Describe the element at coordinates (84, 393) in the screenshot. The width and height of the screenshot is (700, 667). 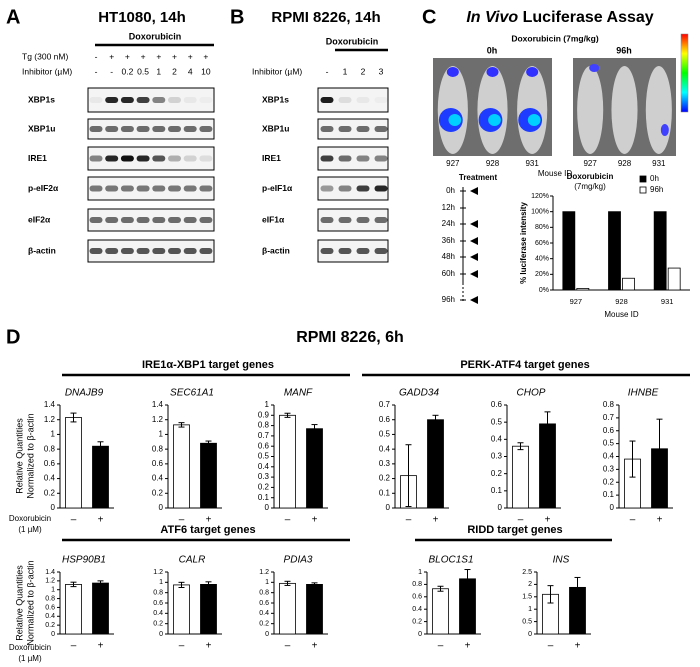
I see `chart-title: DNAJB9` at that location.